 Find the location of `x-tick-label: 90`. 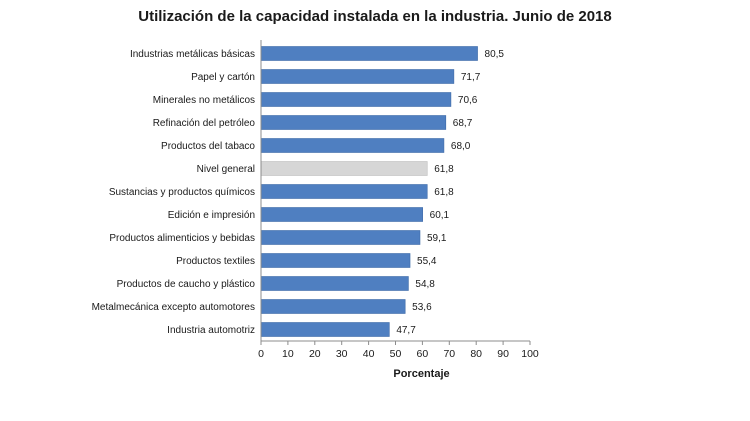

x-tick-label: 90 is located at coordinates (503, 354).